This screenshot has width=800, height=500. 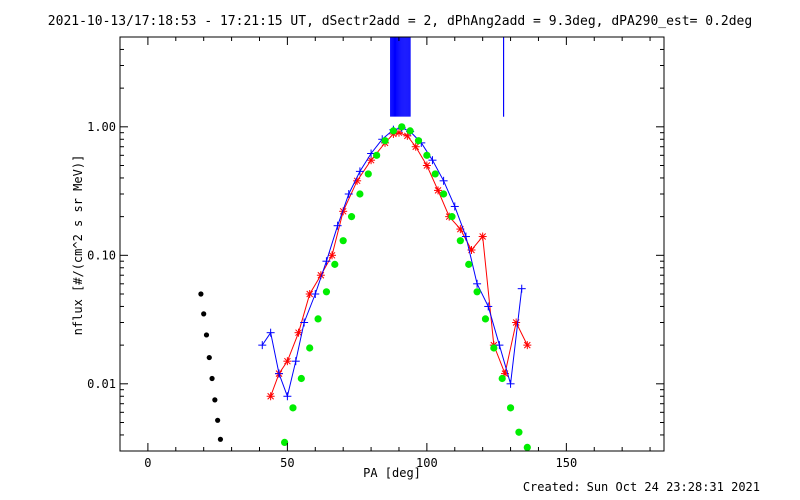 What do you see at coordinates (551, 487) in the screenshot?
I see `created-label: Created:` at bounding box center [551, 487].